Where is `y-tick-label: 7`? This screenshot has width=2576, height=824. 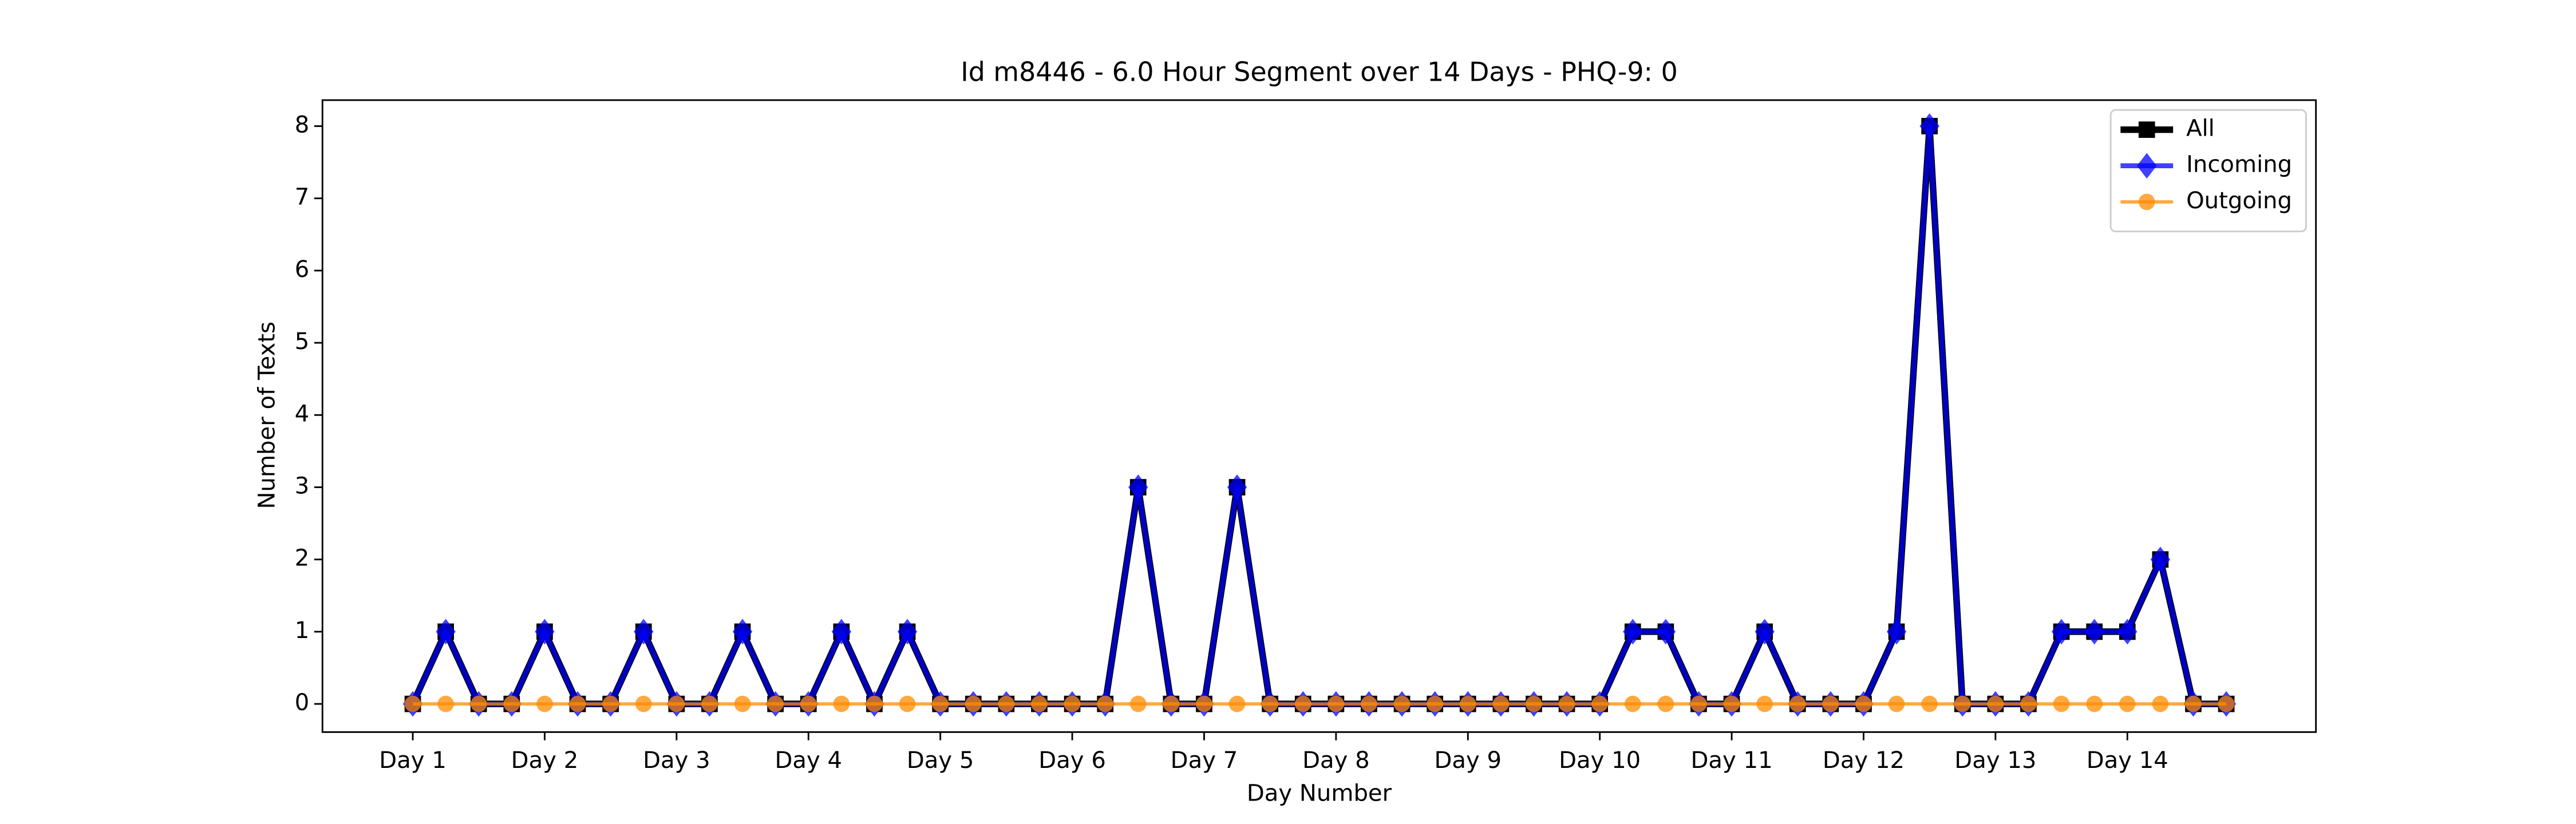
y-tick-label: 7 is located at coordinates (302, 197).